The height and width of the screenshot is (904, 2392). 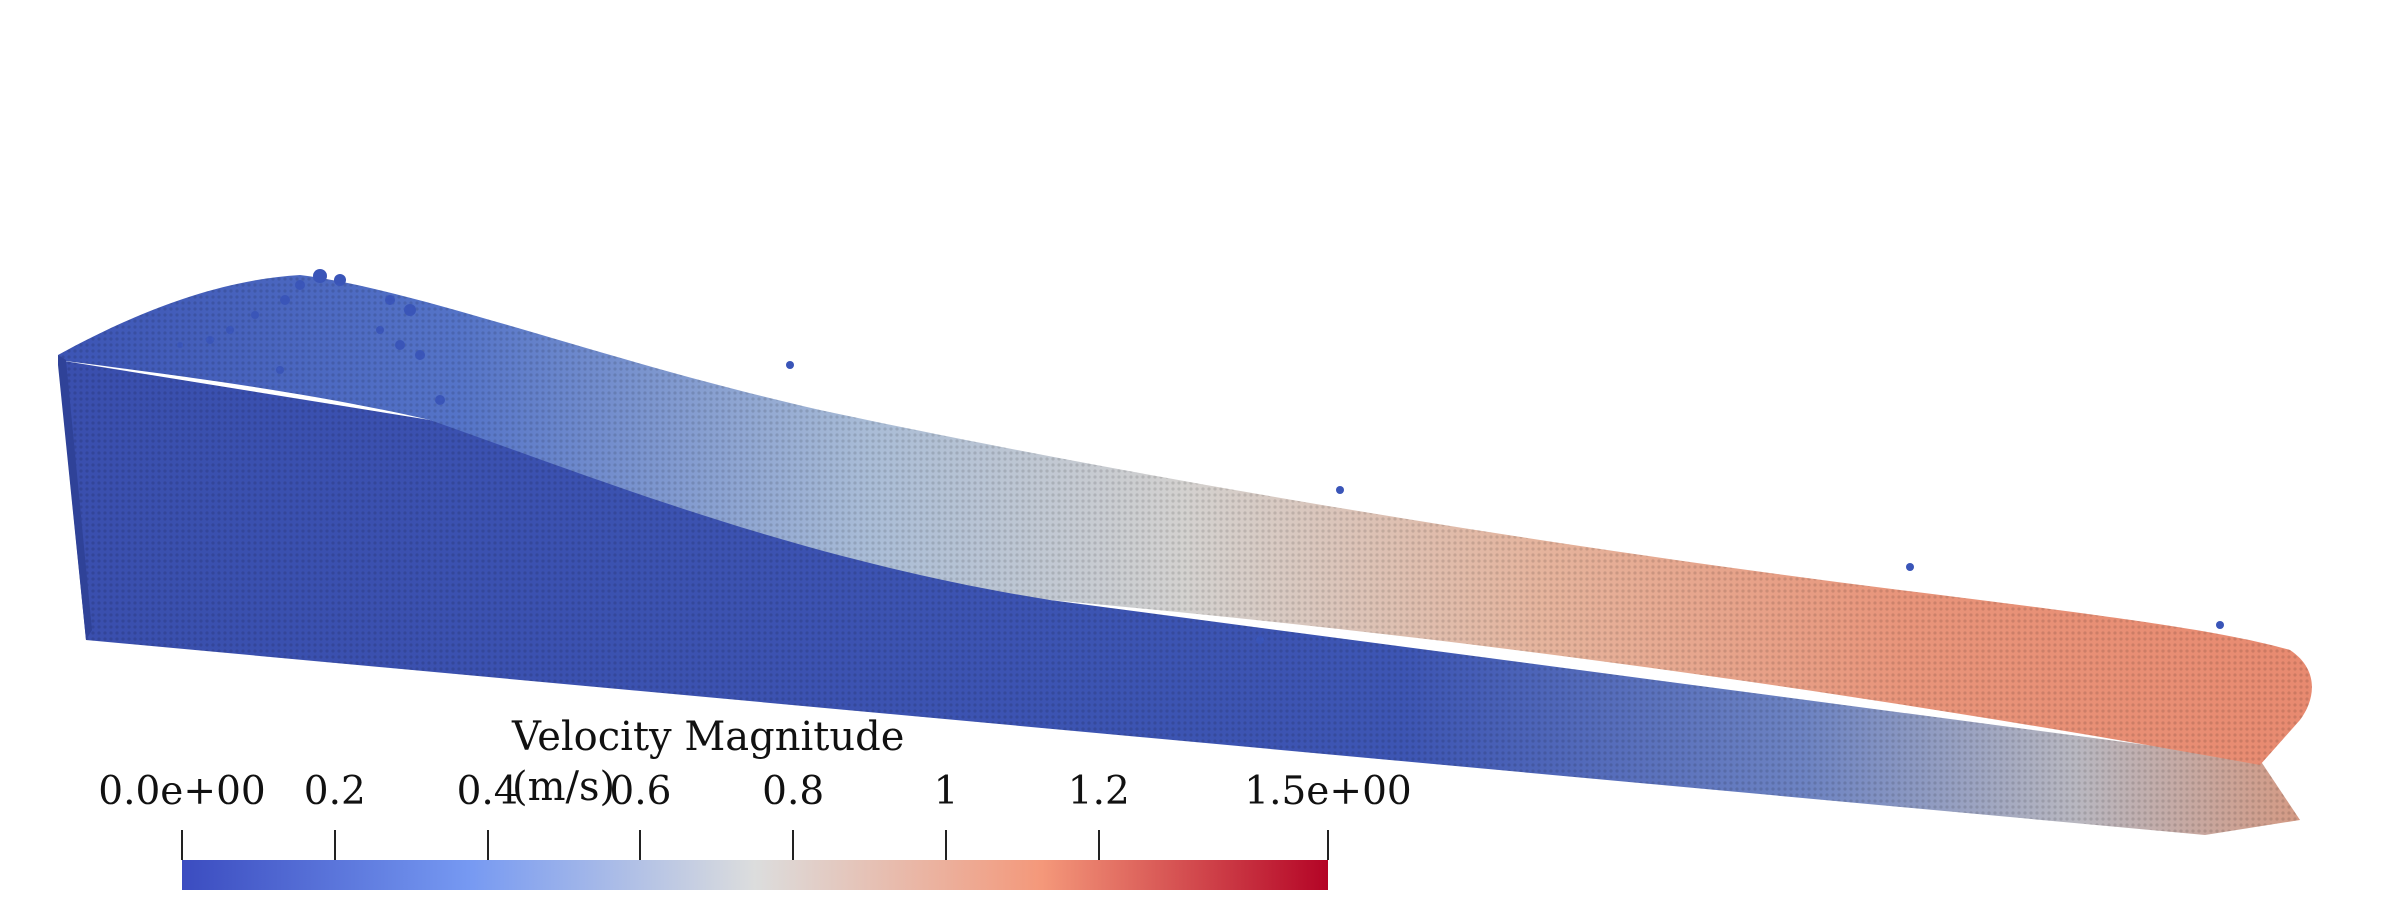 I want to click on colorbar-tick-label: 1.5e+00, so click(x=1328, y=791).